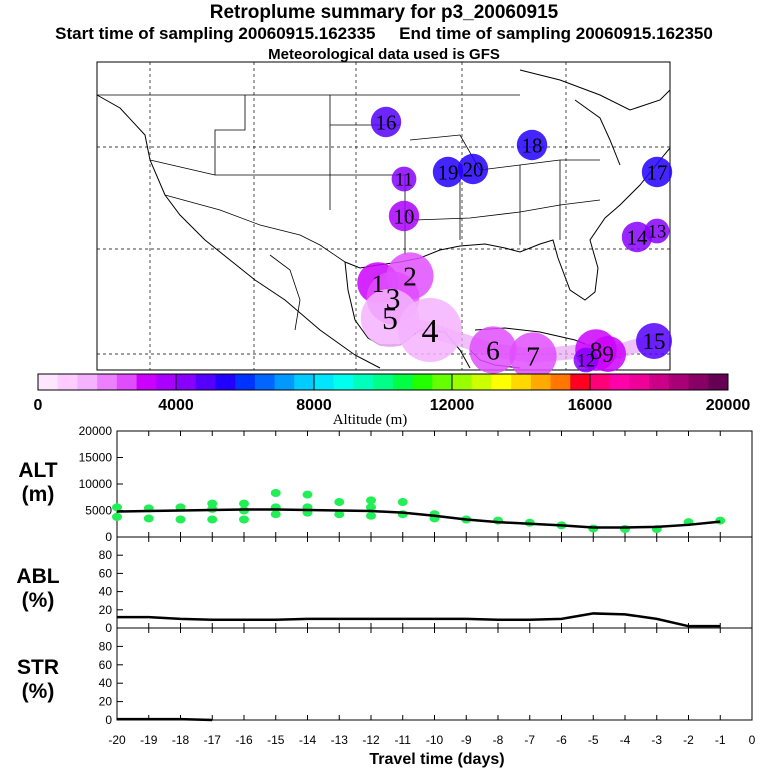 This screenshot has height=768, width=768. Describe the element at coordinates (106, 683) in the screenshot. I see `y-tick-label: 40` at that location.